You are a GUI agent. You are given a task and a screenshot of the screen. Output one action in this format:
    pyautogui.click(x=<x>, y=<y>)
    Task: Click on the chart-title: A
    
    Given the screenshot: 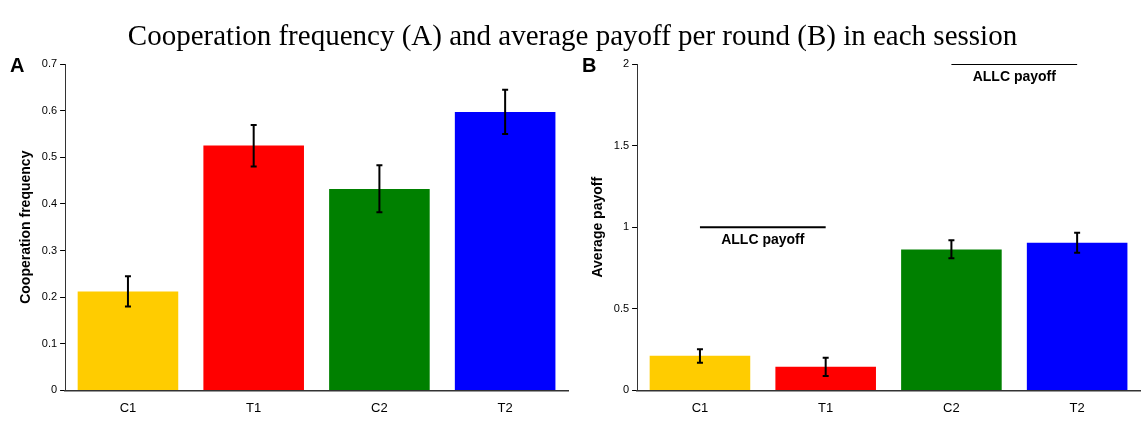 What is the action you would take?
    pyautogui.click(x=17, y=65)
    